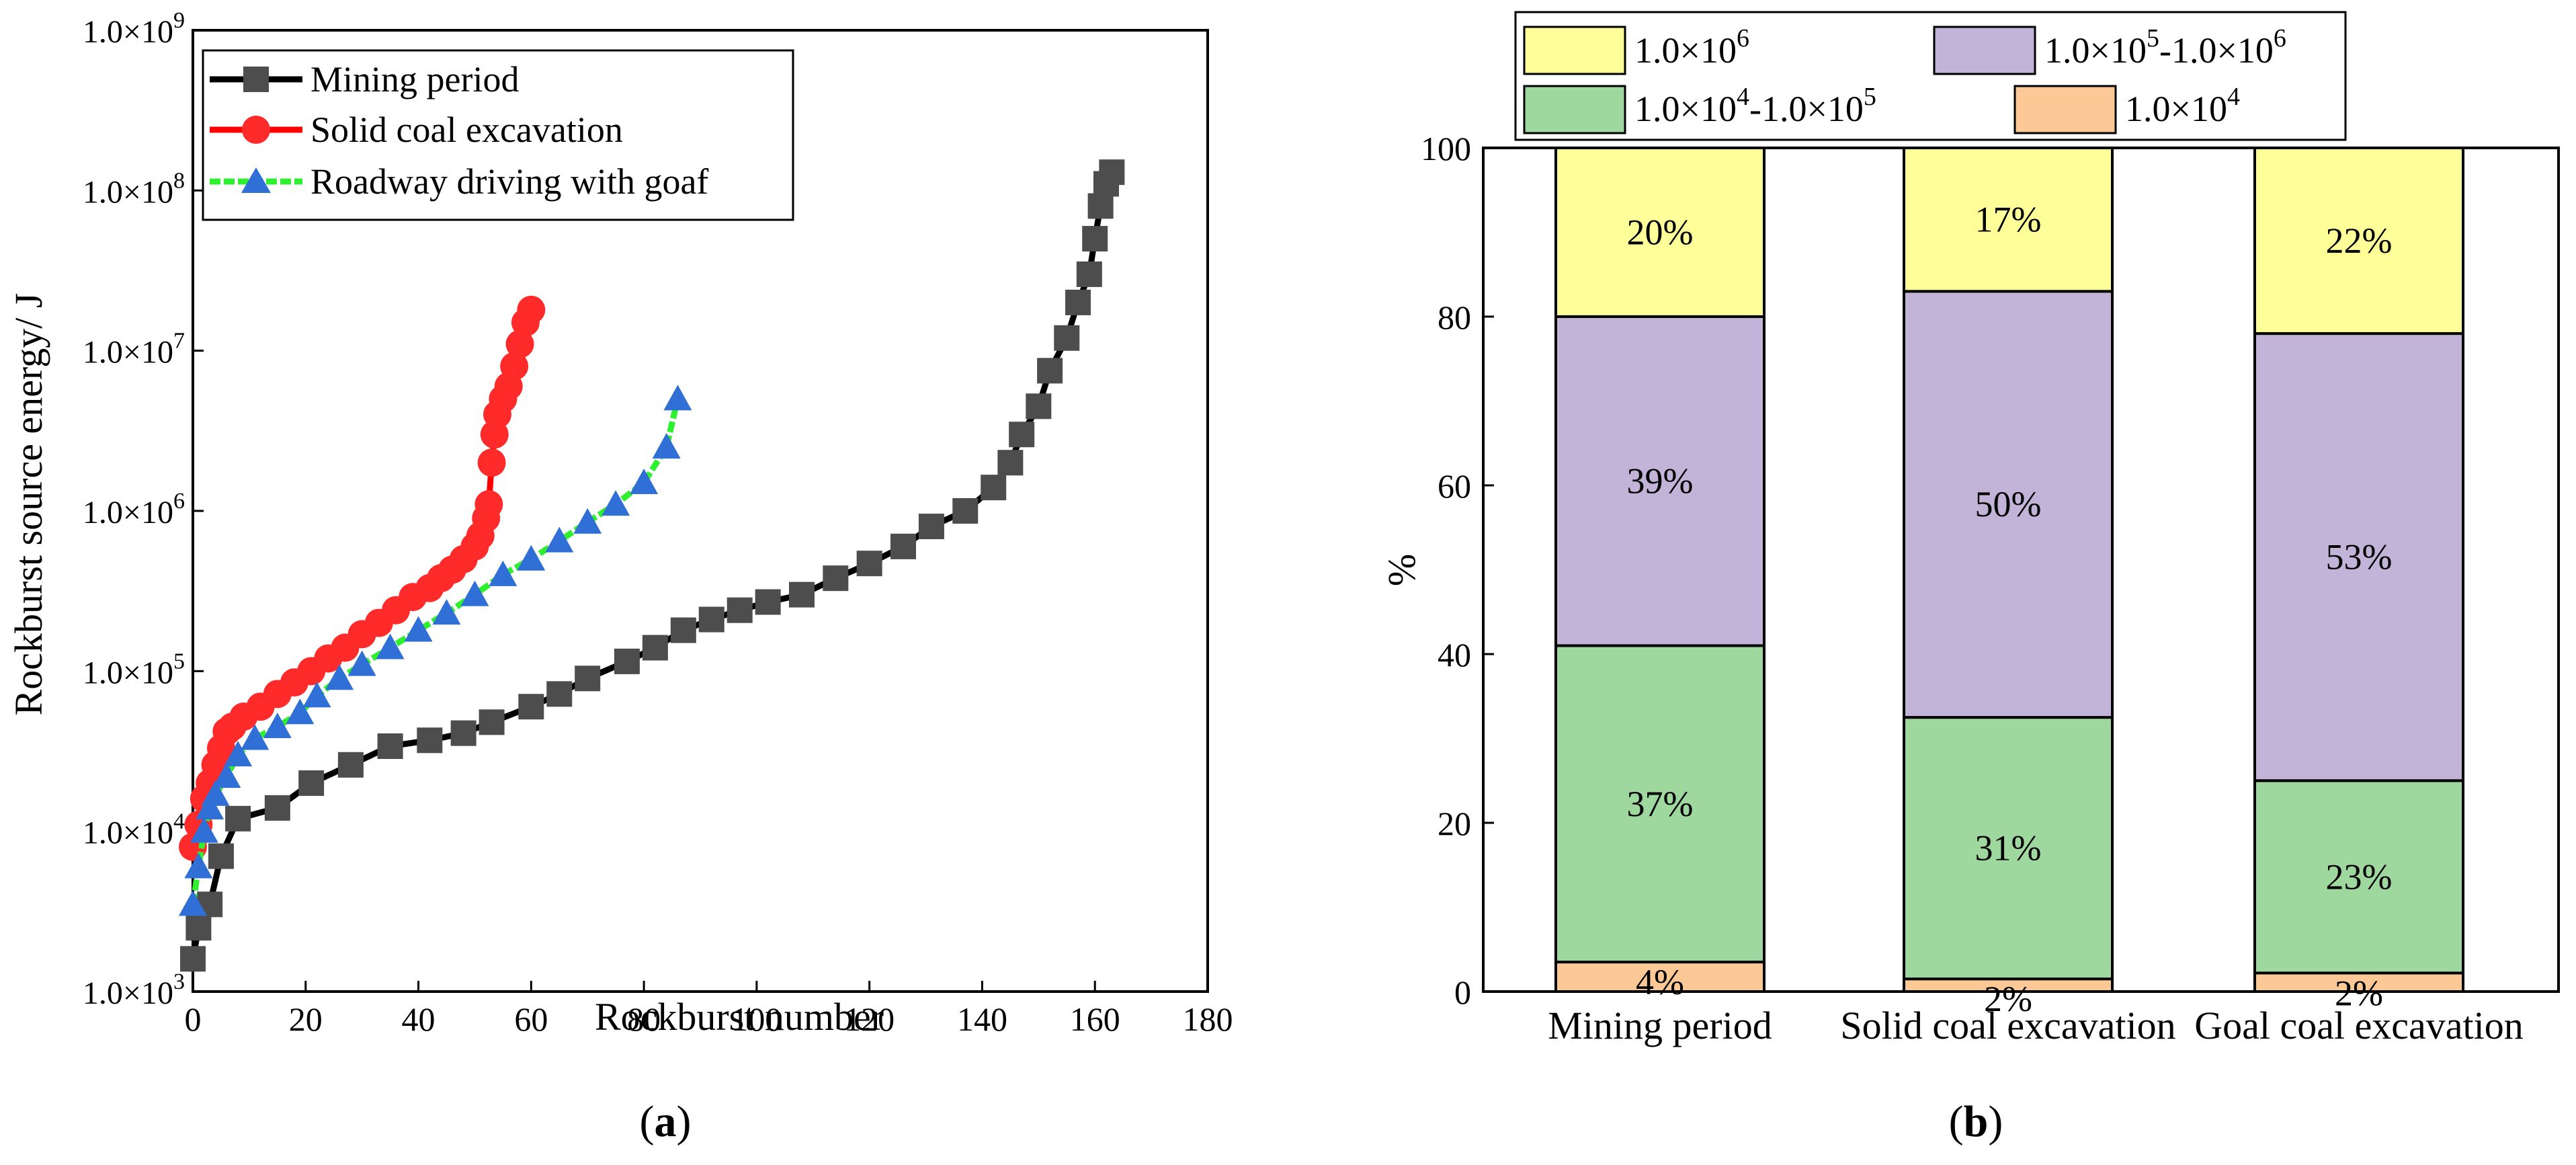 The width and height of the screenshot is (2576, 1165). What do you see at coordinates (256, 79) in the screenshot?
I see `legend-marker-square` at bounding box center [256, 79].